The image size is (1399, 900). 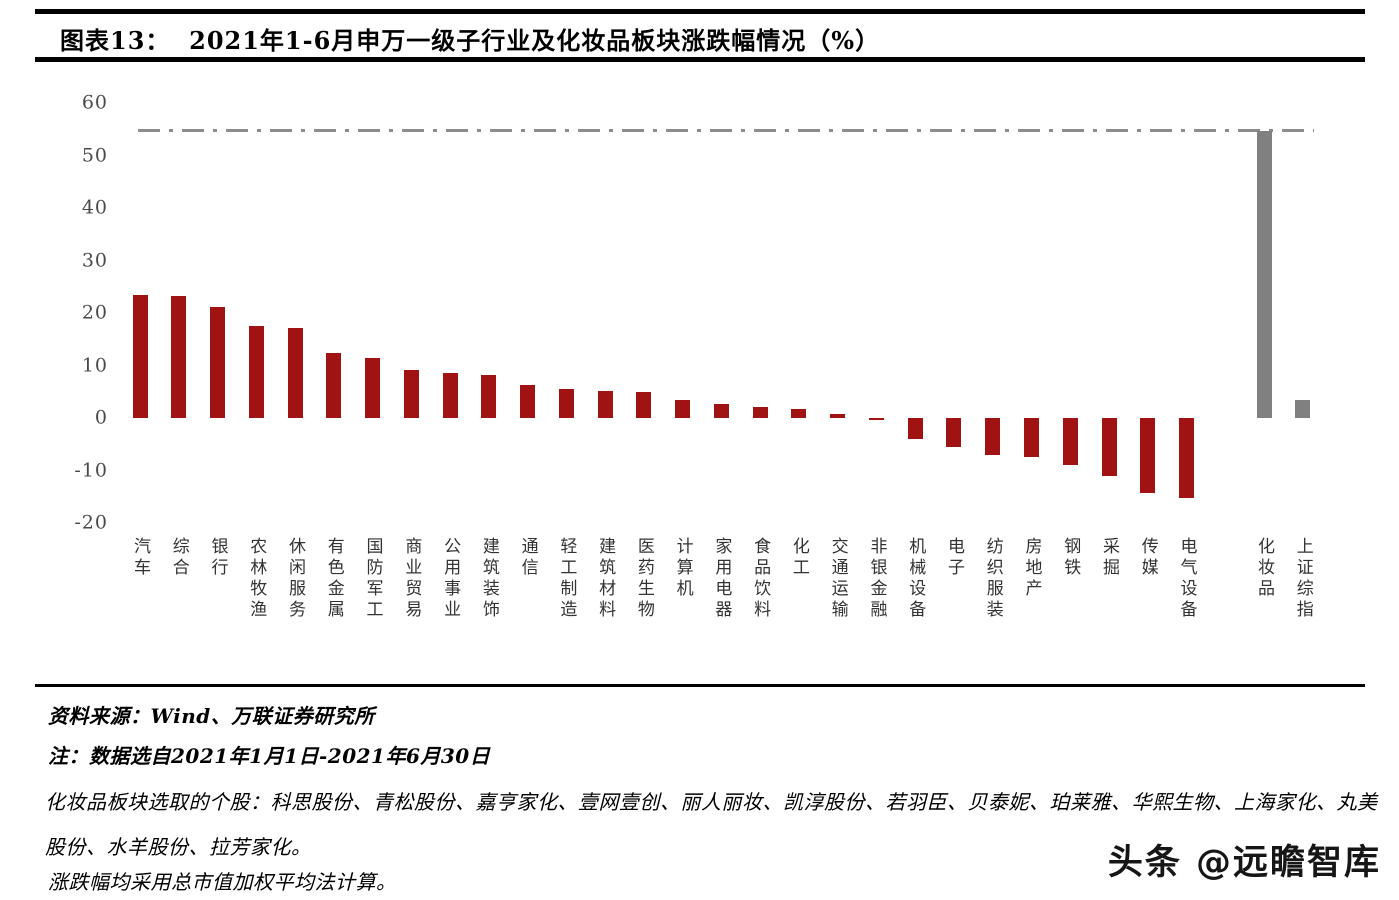 What do you see at coordinates (726, 131) in the screenshot?
I see `reference-dashdot-line` at bounding box center [726, 131].